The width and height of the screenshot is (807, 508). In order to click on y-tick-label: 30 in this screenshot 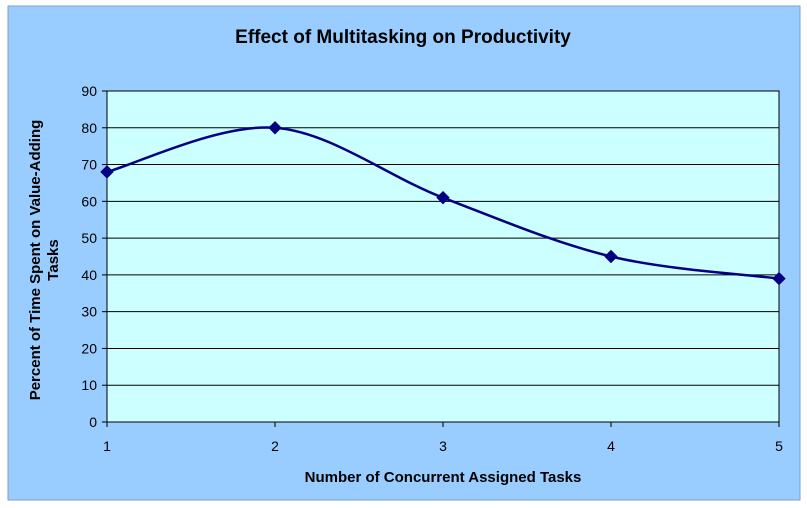, I will do `click(89, 312)`.